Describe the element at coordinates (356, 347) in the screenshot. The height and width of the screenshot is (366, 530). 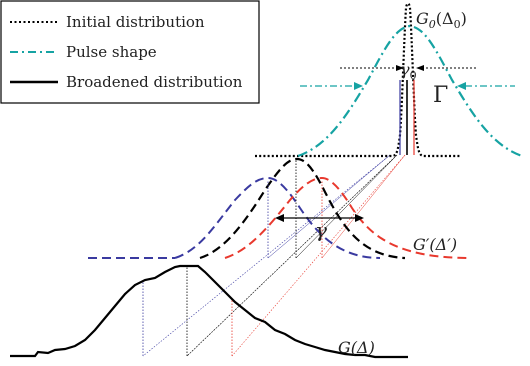
I see `g-label: G(Δ)` at that location.